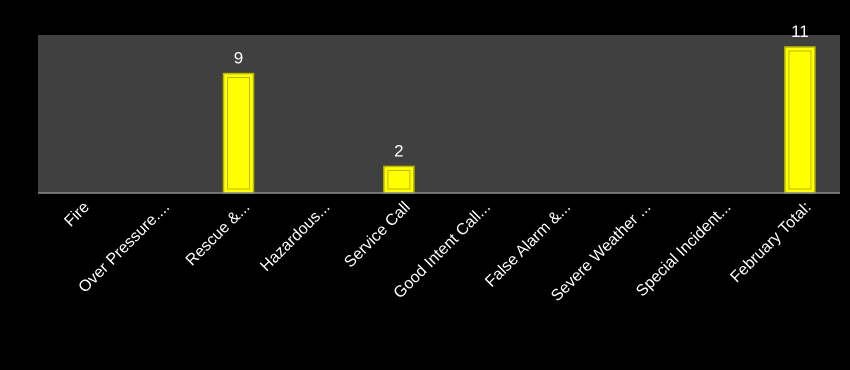  Describe the element at coordinates (770, 242) in the screenshot. I see `x-tick-label: February Total:` at that location.